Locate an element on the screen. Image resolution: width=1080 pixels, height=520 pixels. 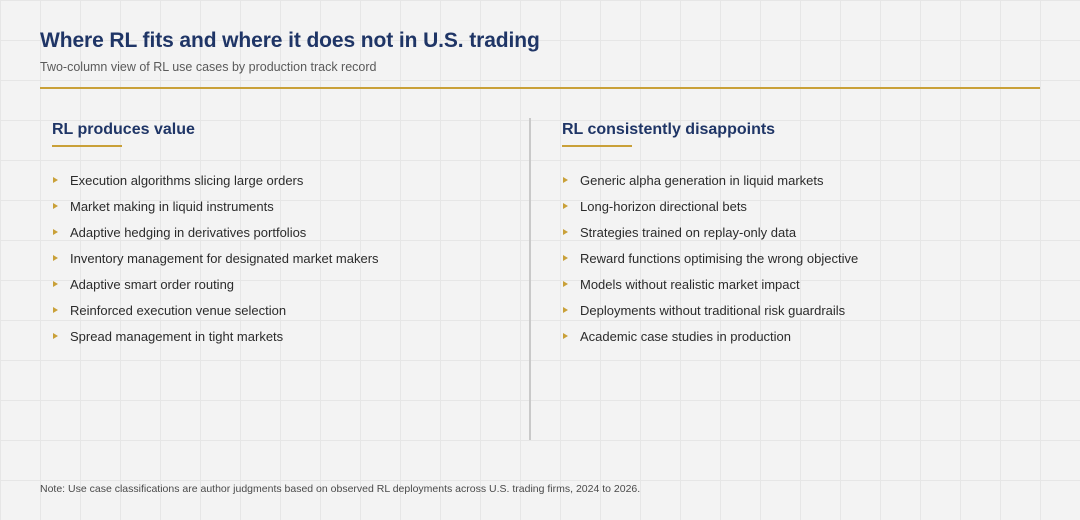
list-item-label: Models without realistic market impact is located at coordinates (690, 284).